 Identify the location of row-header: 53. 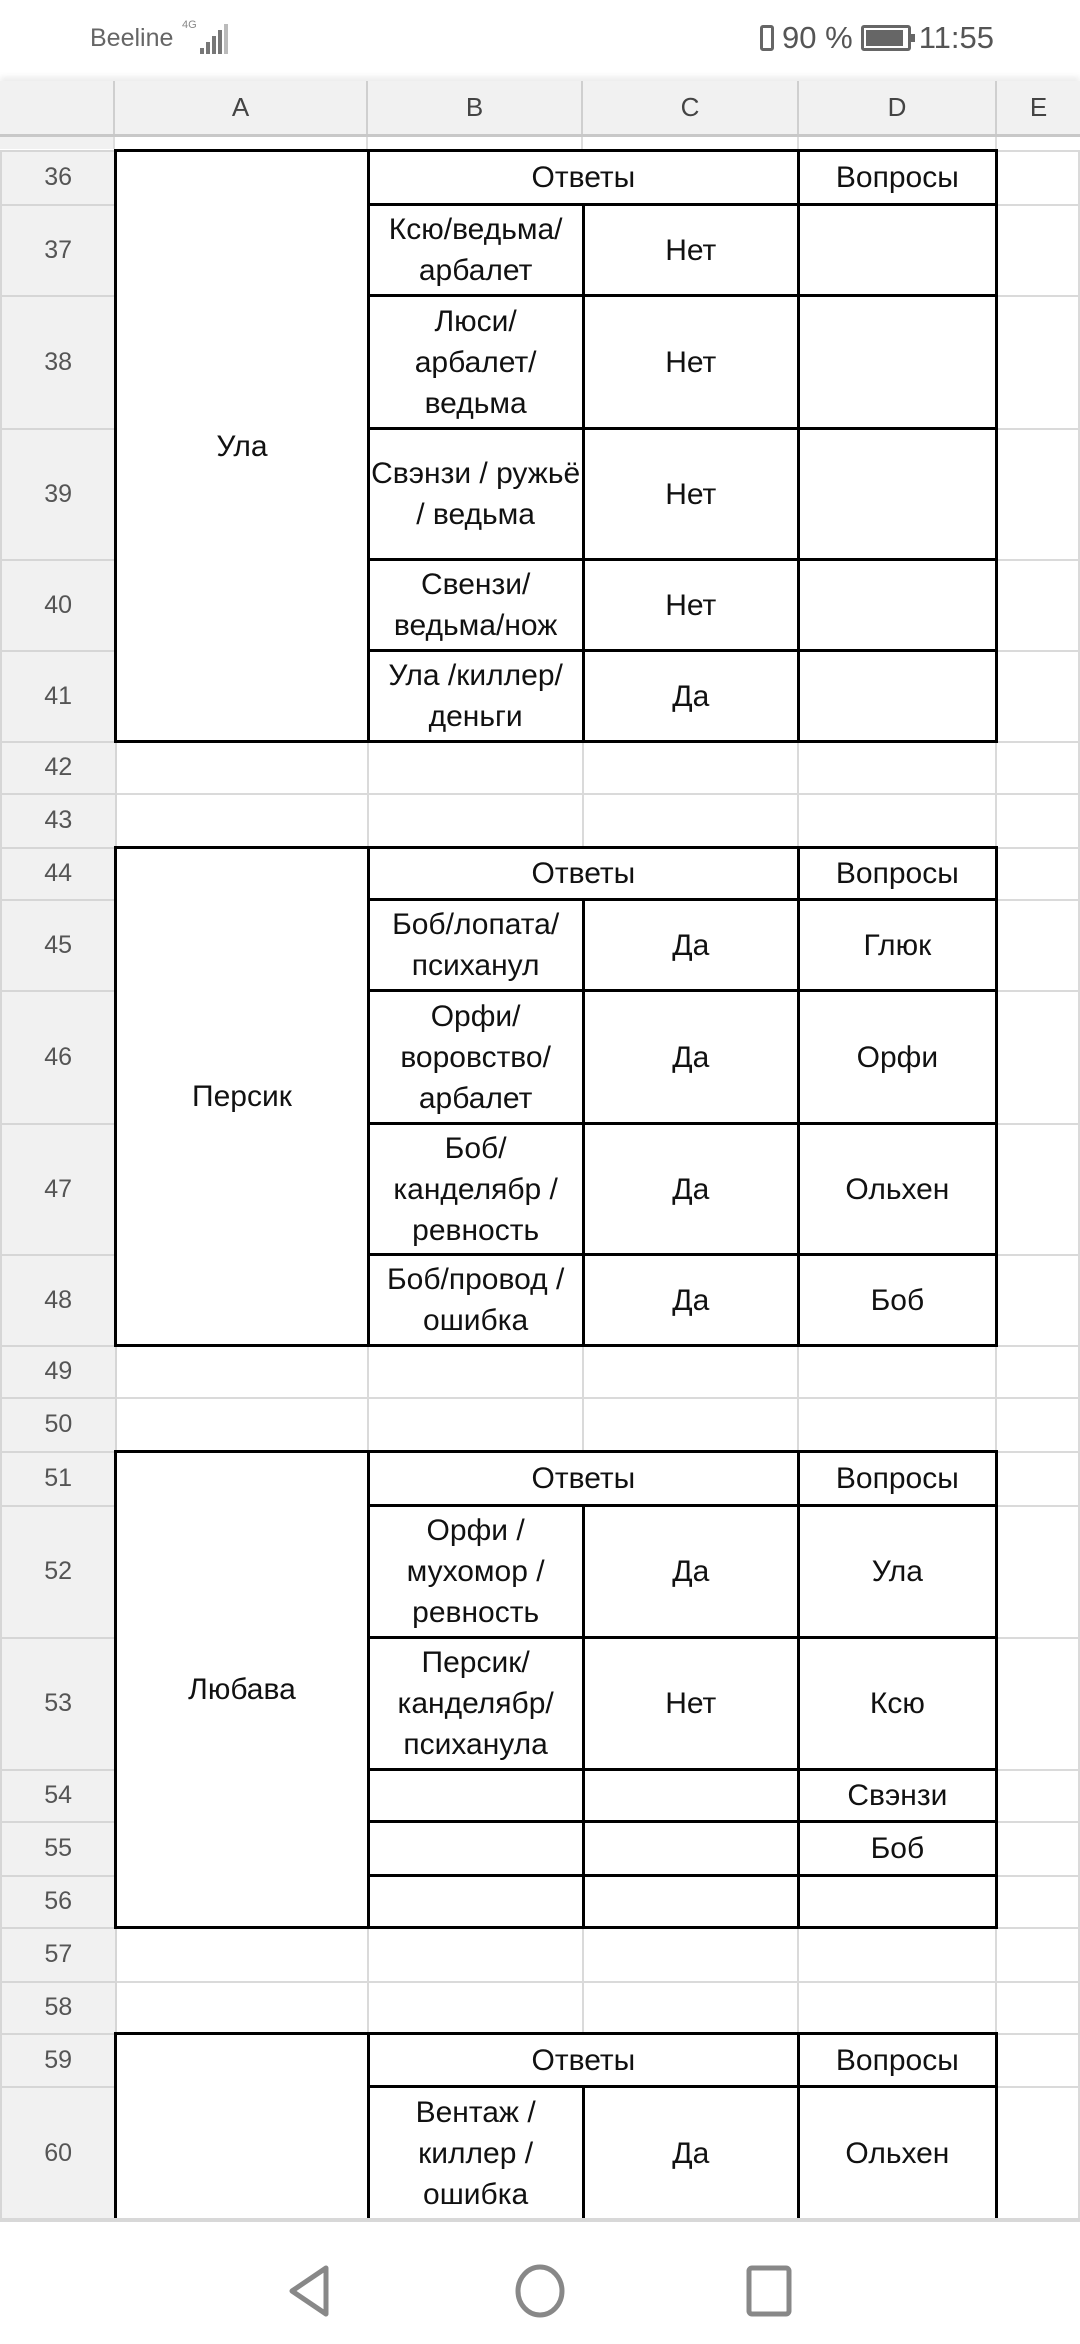
(58, 1703).